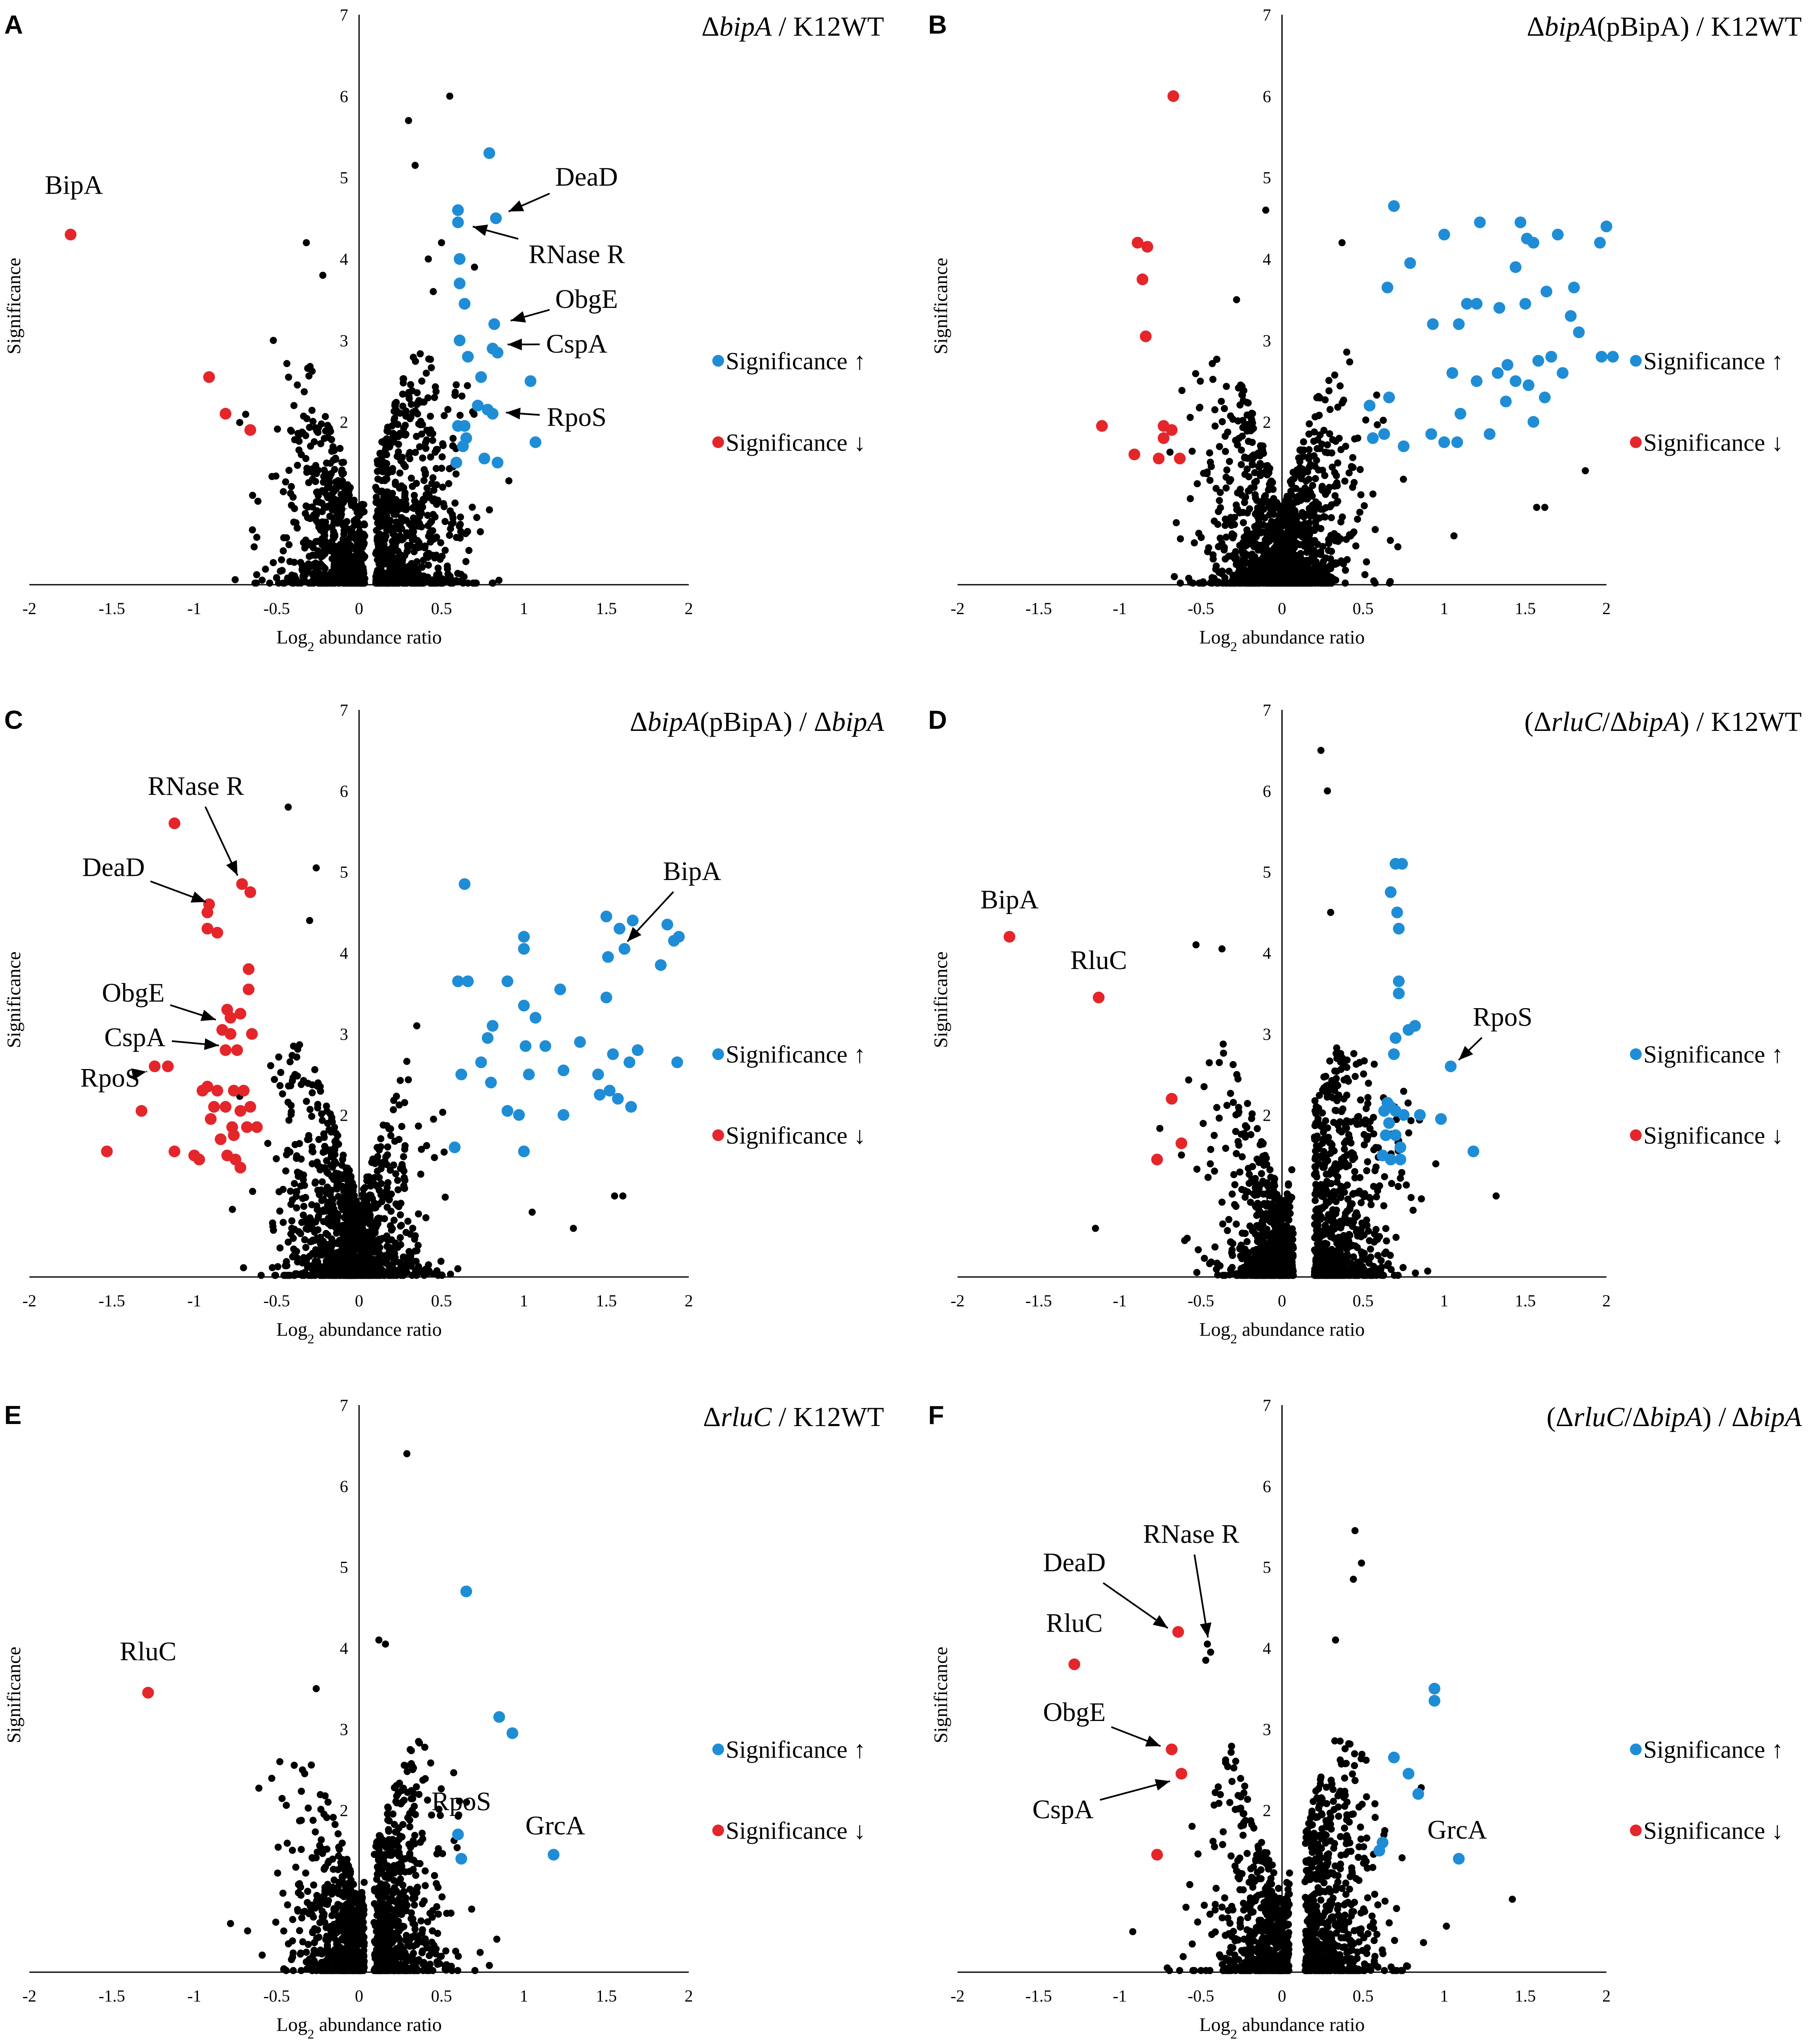 This screenshot has width=1816, height=2044. I want to click on x-tick-label: 0, so click(359, 608).